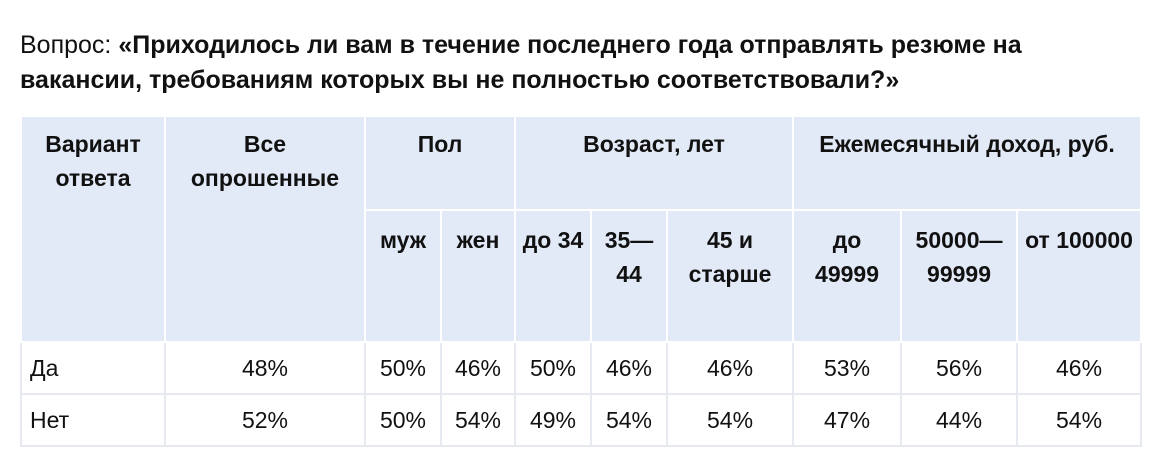 The image size is (1176, 470). I want to click on cell-income-under-49999: 47%, so click(847, 420).